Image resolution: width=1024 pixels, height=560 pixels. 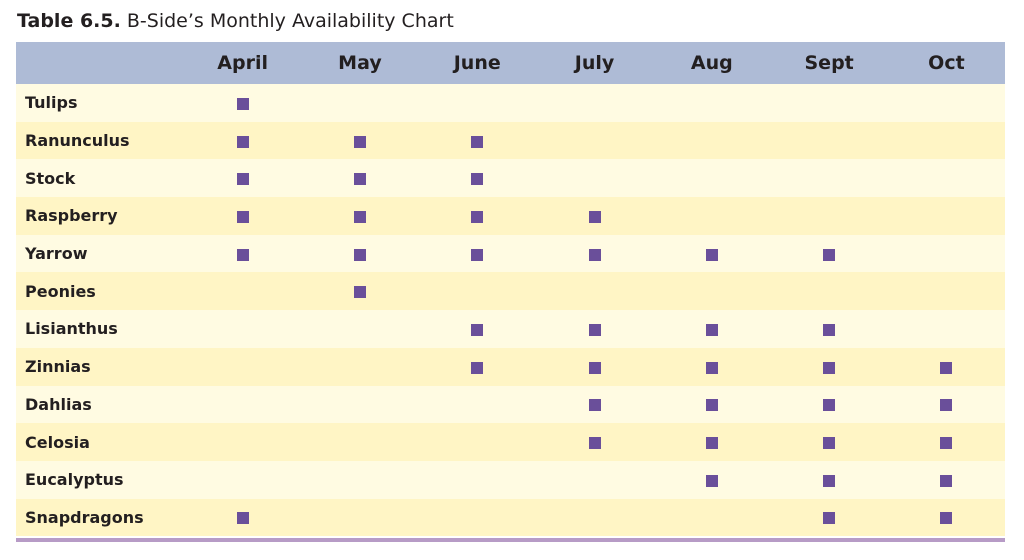 I want to click on table-row: Peonies, so click(x=511, y=291).